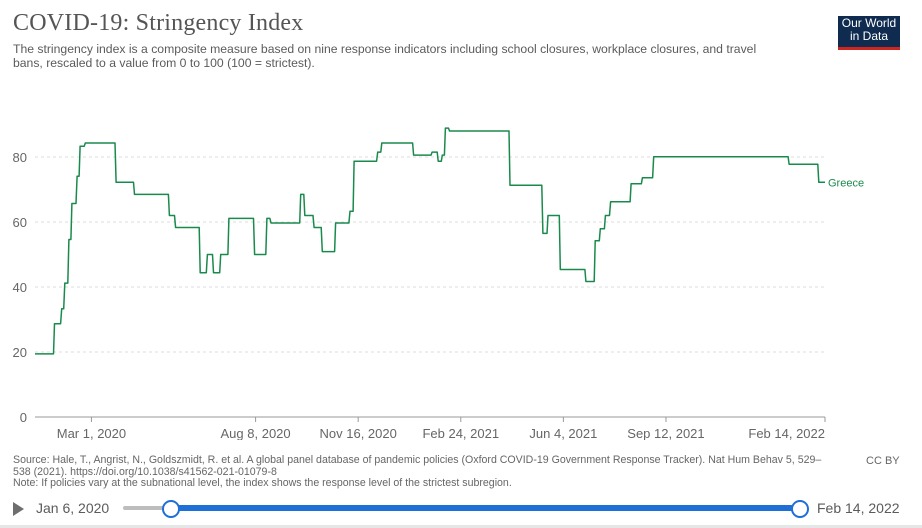  Describe the element at coordinates (858, 508) in the screenshot. I see `timeline-end-label: Feb 14, 2022` at that location.